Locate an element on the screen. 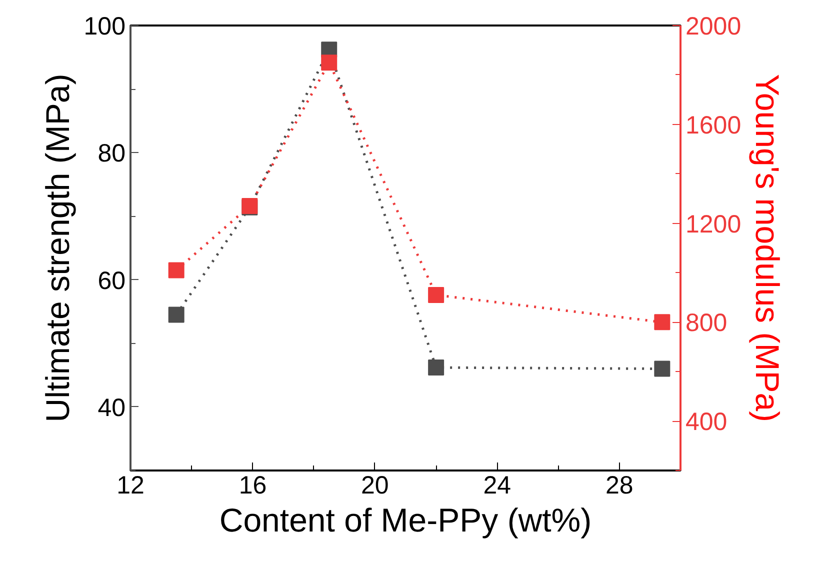 The image size is (837, 565). x-axis-title: Content of Me-PPy (wt%) is located at coordinates (405, 520).